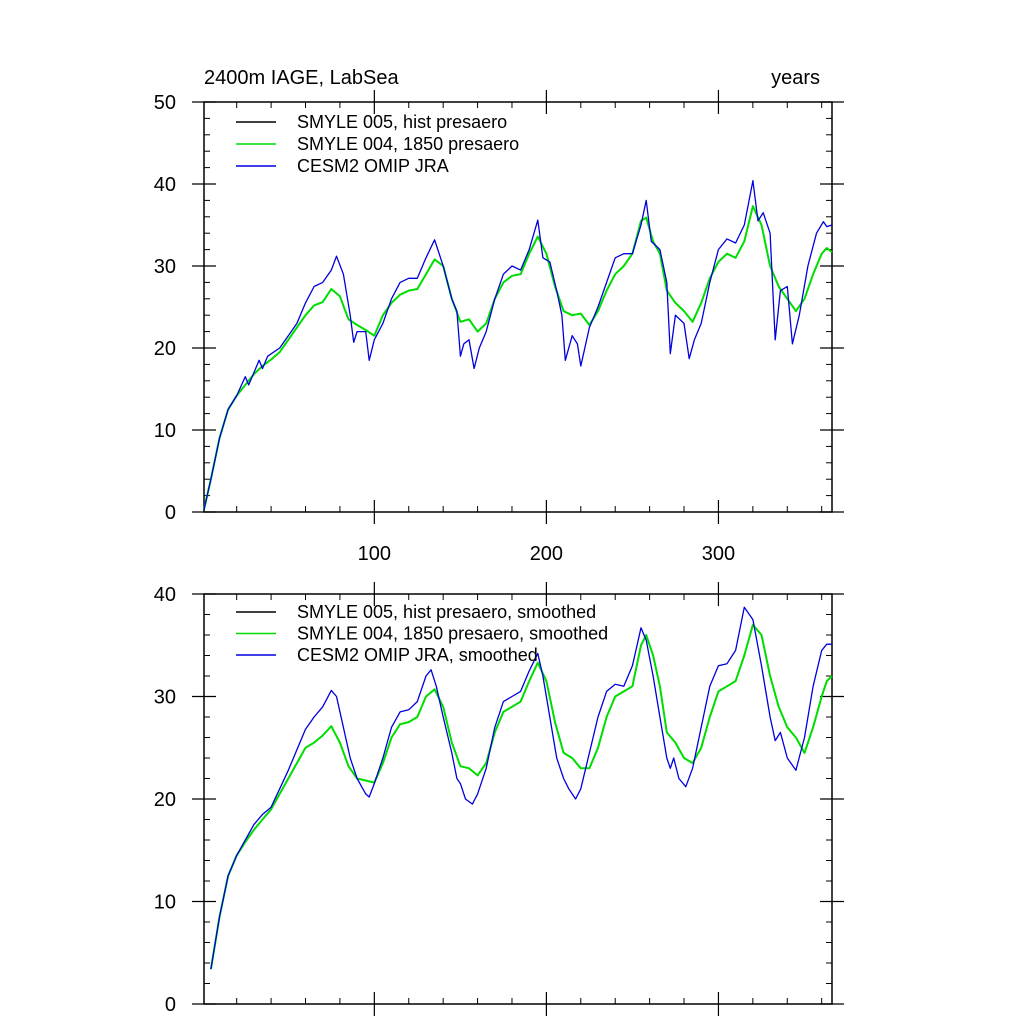 This screenshot has width=1024, height=1024. Describe the element at coordinates (452, 634) in the screenshot. I see `legend-label-2: SMYLE 004, 1850 presaero, smoothed` at that location.